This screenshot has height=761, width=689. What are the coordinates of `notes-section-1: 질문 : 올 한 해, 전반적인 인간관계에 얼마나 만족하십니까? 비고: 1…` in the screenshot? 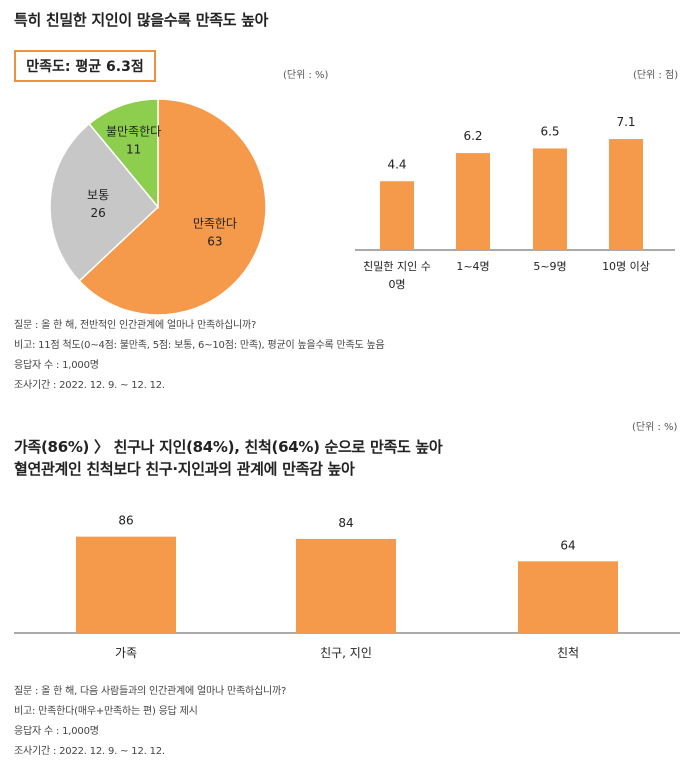 It's located at (199, 355).